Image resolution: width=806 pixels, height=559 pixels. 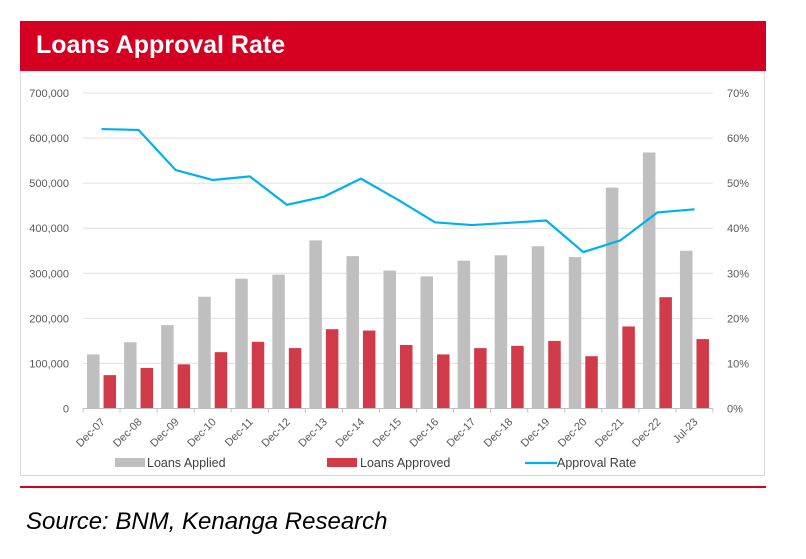 What do you see at coordinates (130, 462) in the screenshot?
I see `legend-swatch-loans-applied` at bounding box center [130, 462].